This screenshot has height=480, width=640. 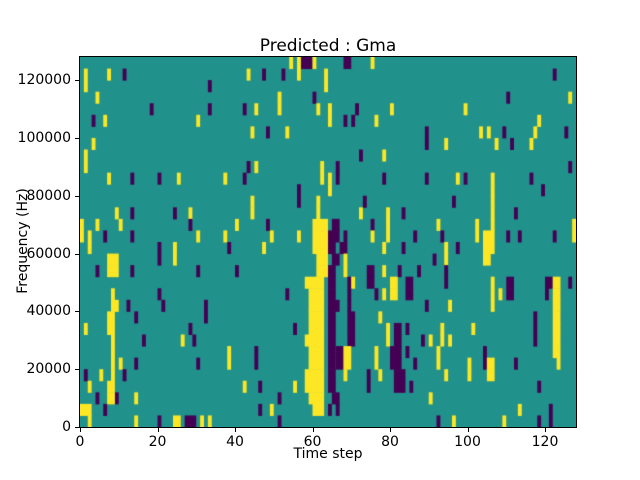 I want to click on y-tick-label: 40000, so click(x=48, y=311).